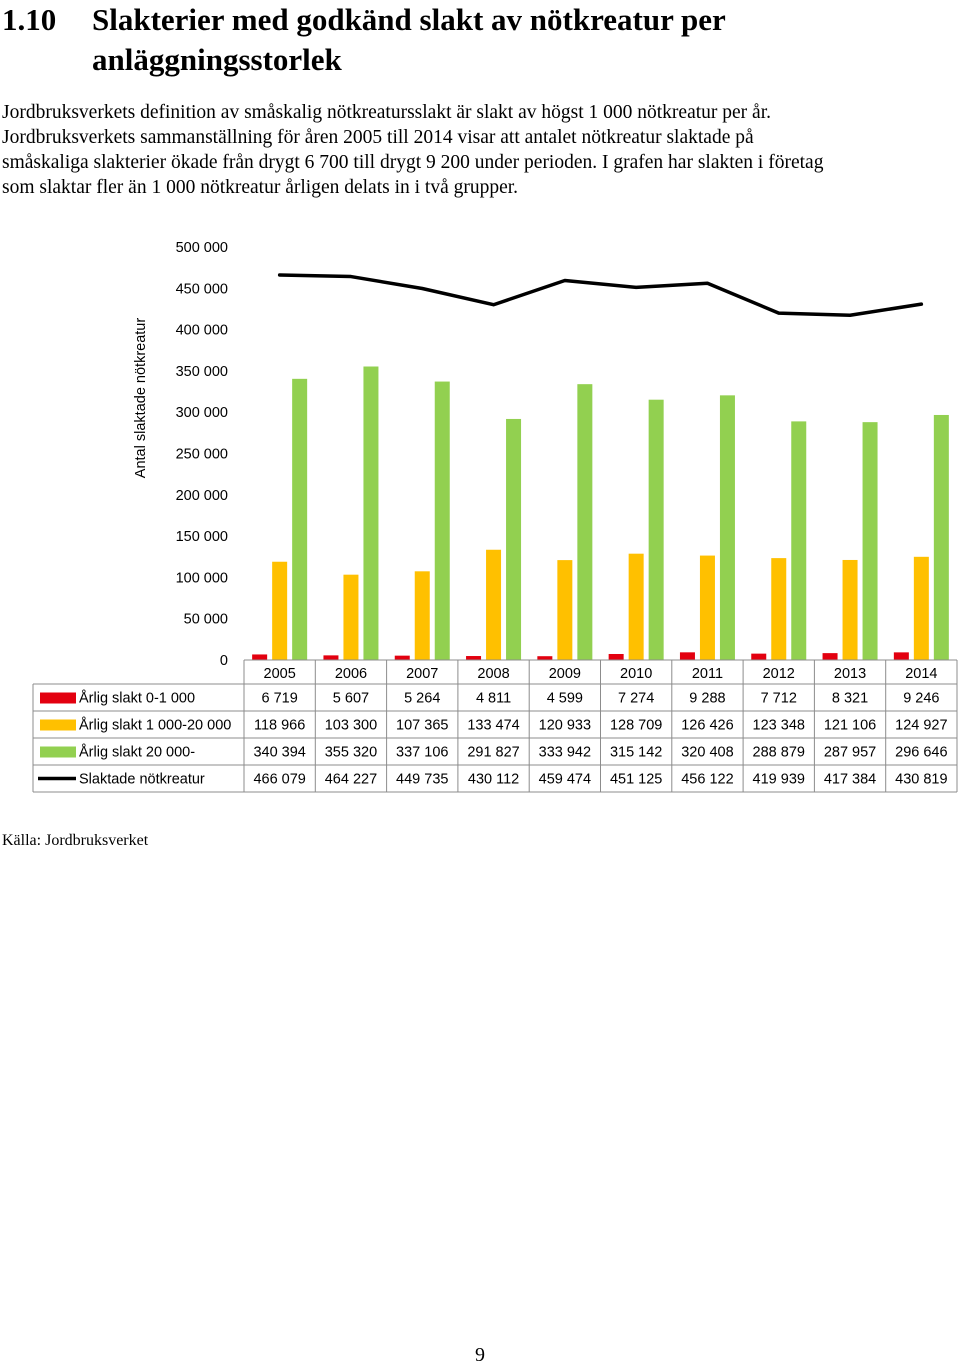  Describe the element at coordinates (351, 780) in the screenshot. I see `data-label: 464 227` at that location.